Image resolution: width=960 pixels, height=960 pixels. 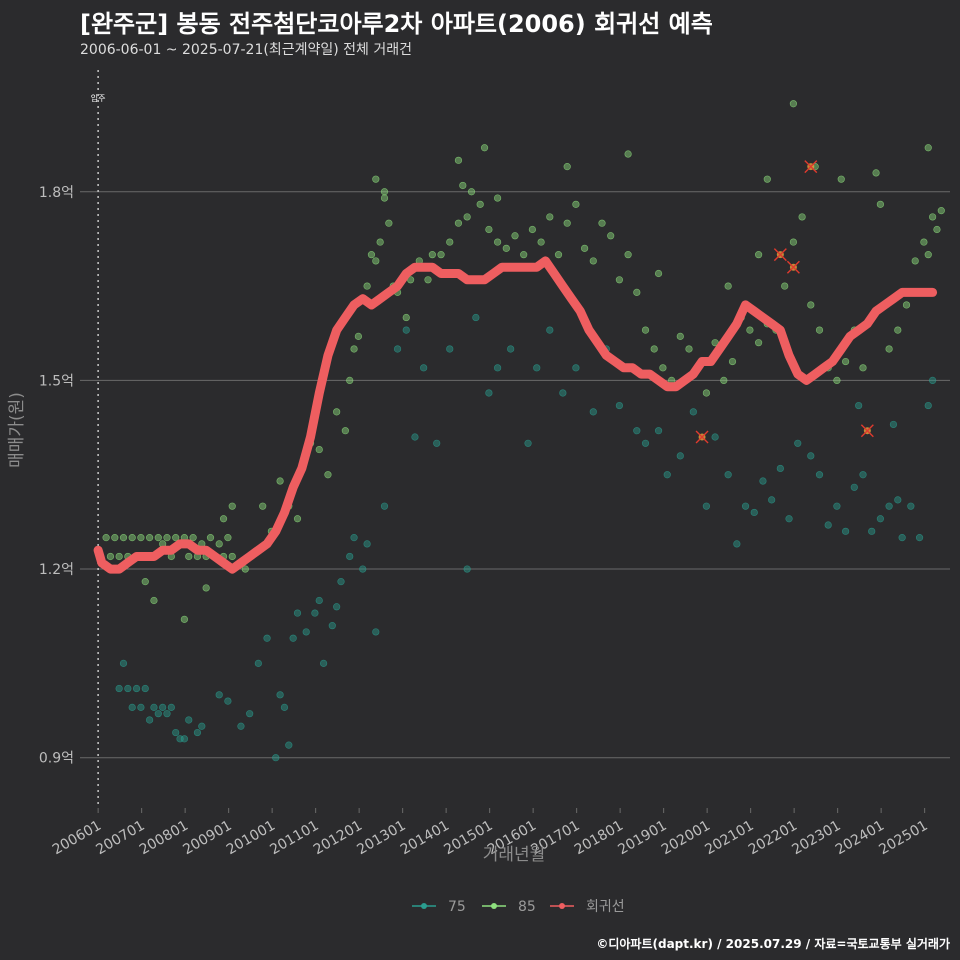 What do you see at coordinates (294, 838) in the screenshot?
I see `x-tick-label: 201101` at bounding box center [294, 838].